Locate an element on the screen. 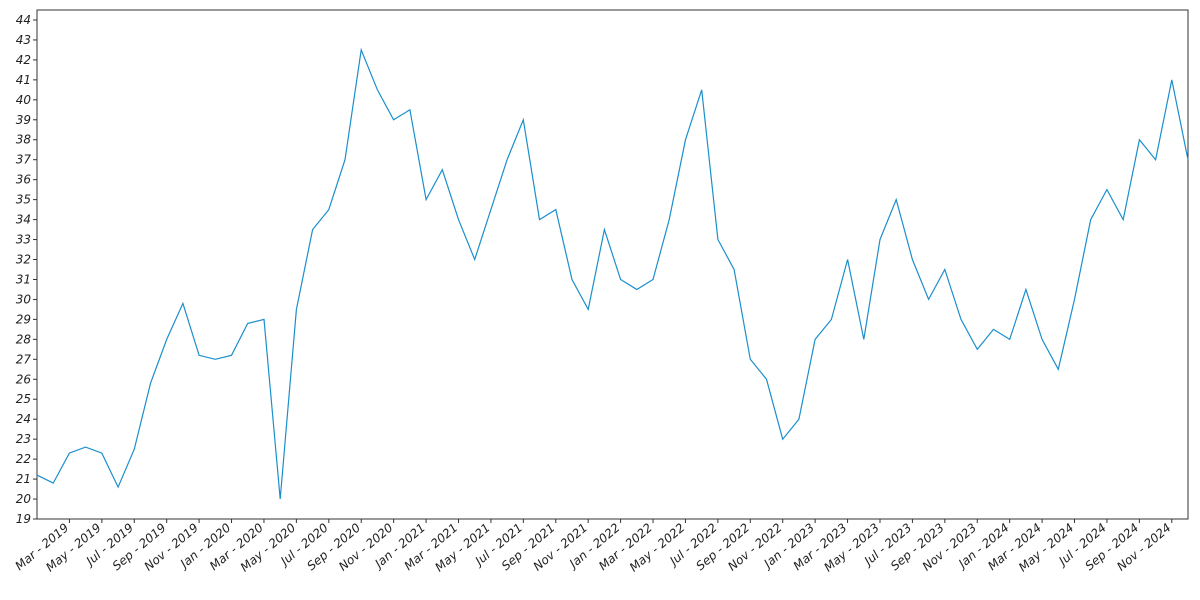 The height and width of the screenshot is (600, 1200). y-tick-label: 28 is located at coordinates (24, 339).